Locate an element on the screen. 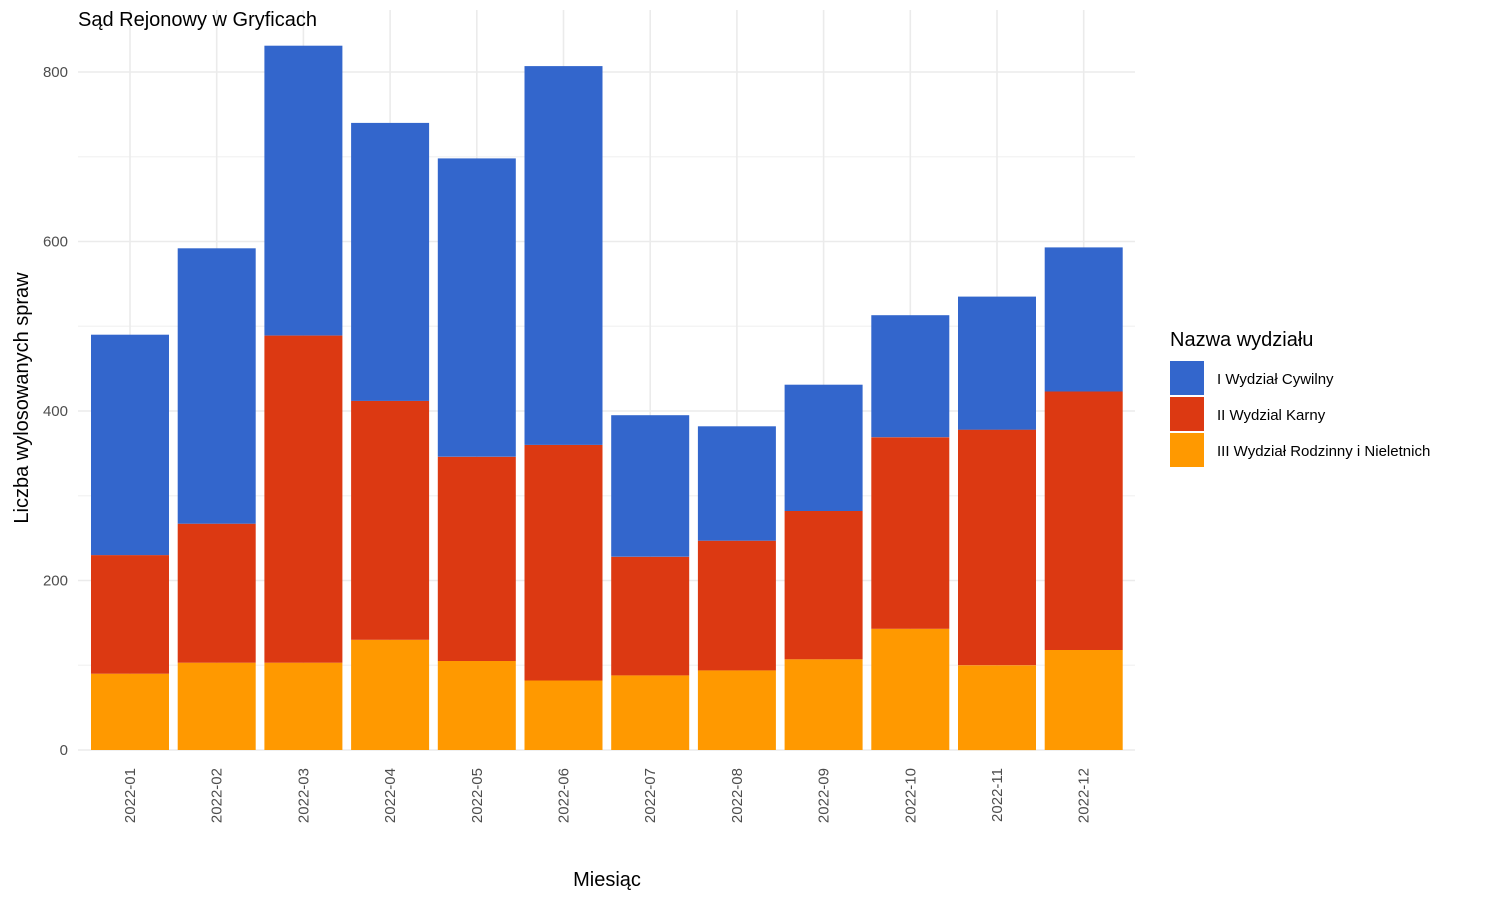 This screenshot has height=900, width=1500. y-tick-labels: 0 200 400 600 800 is located at coordinates (55, 411).